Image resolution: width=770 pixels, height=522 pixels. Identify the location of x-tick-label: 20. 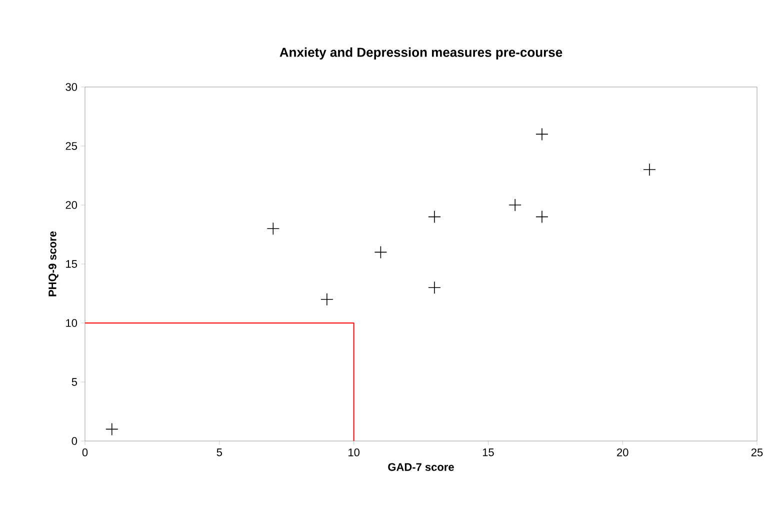
(622, 452).